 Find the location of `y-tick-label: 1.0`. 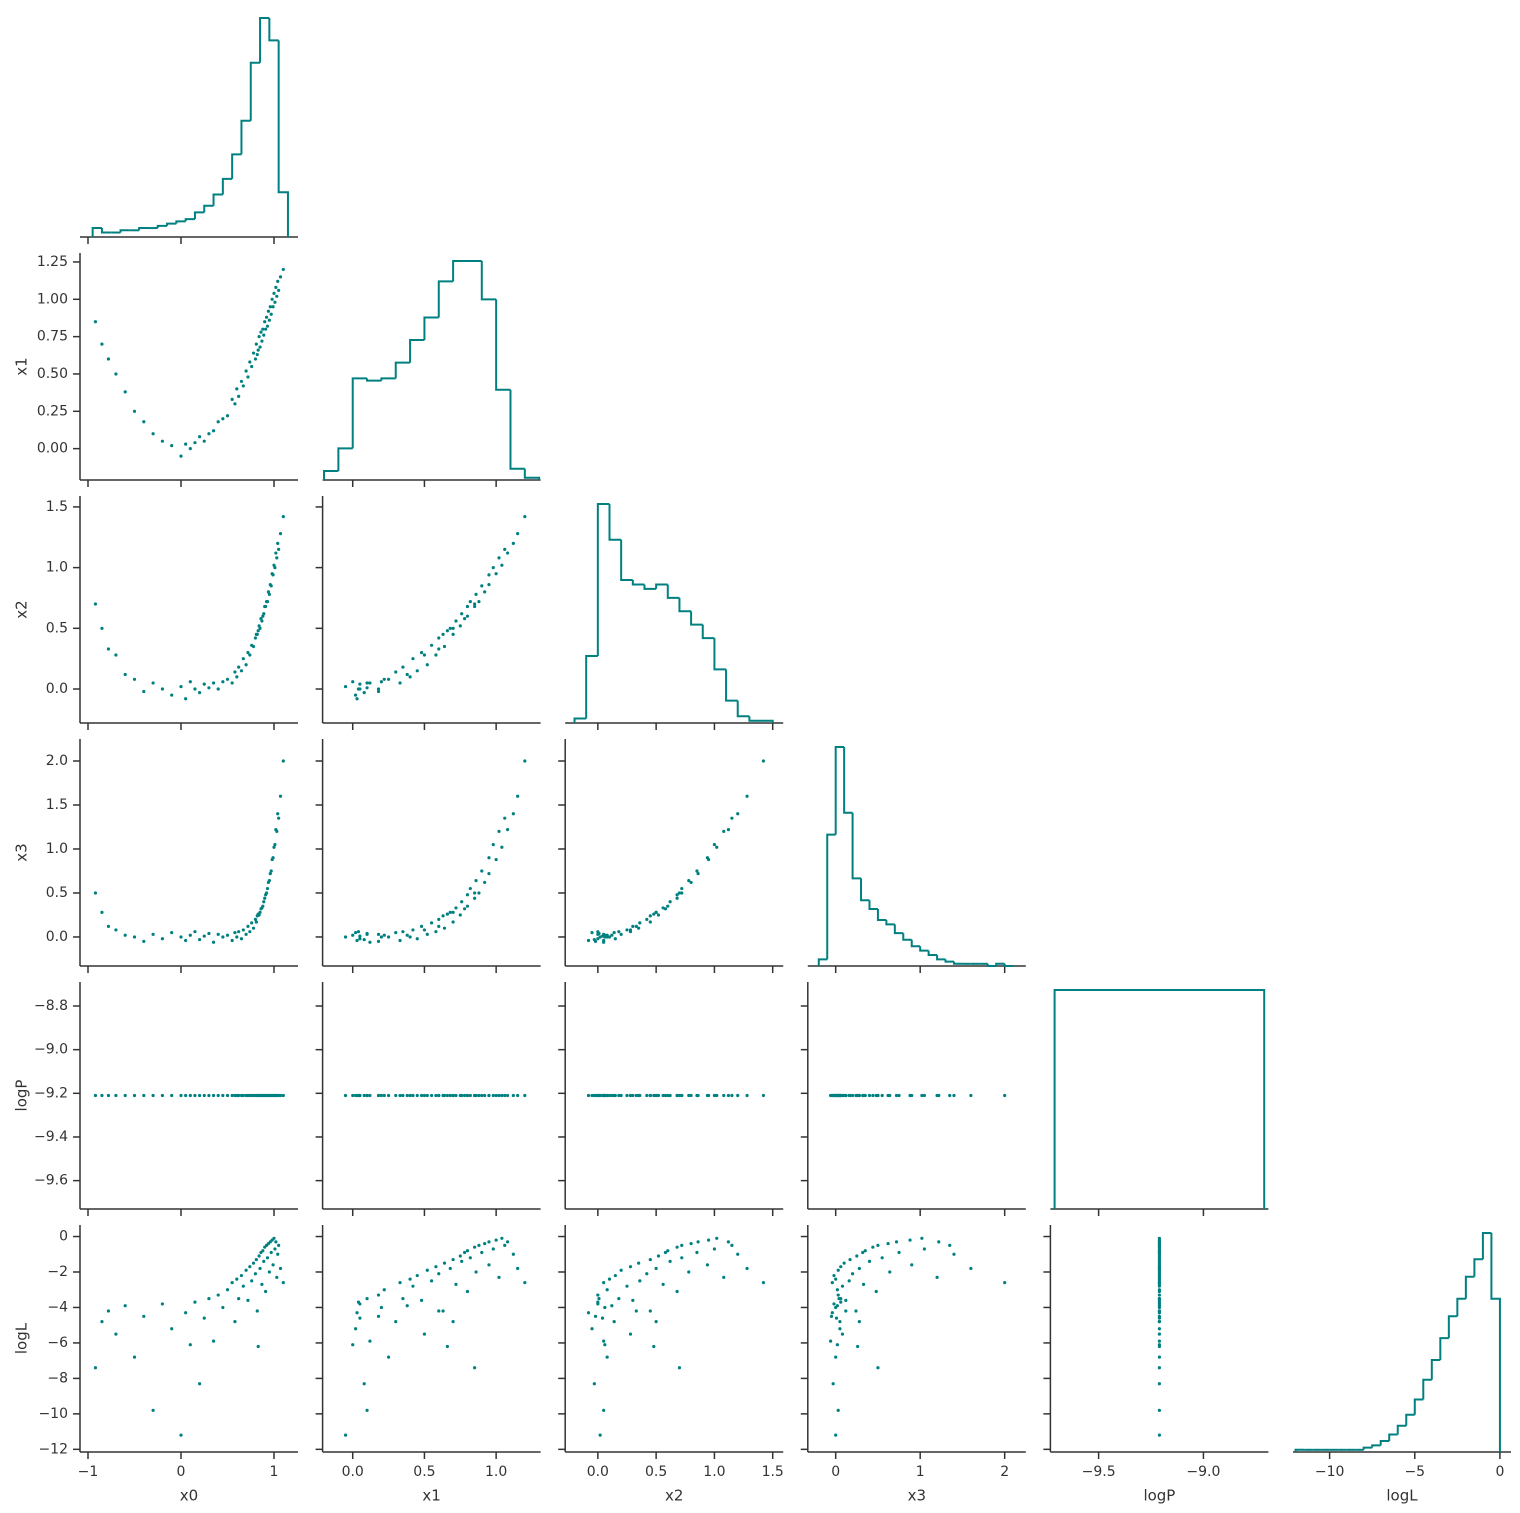

y-tick-label: 1.0 is located at coordinates (57, 849).